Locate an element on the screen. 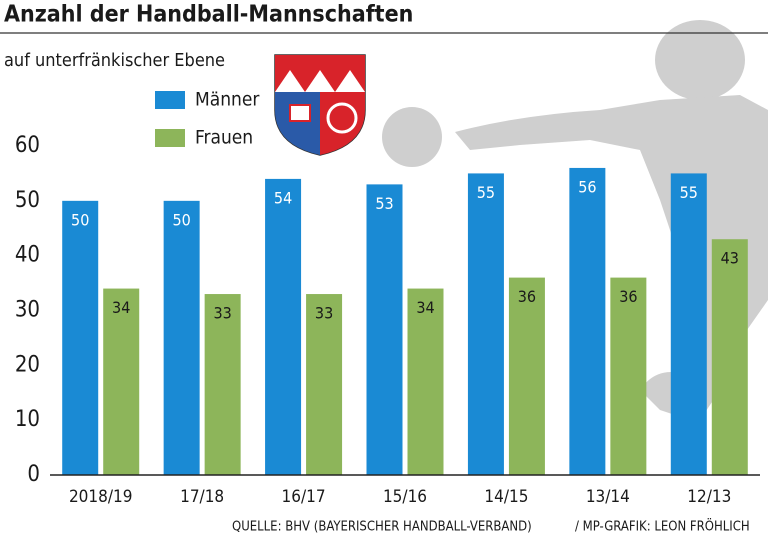  x-tick-label: 2018/19 is located at coordinates (101, 497).